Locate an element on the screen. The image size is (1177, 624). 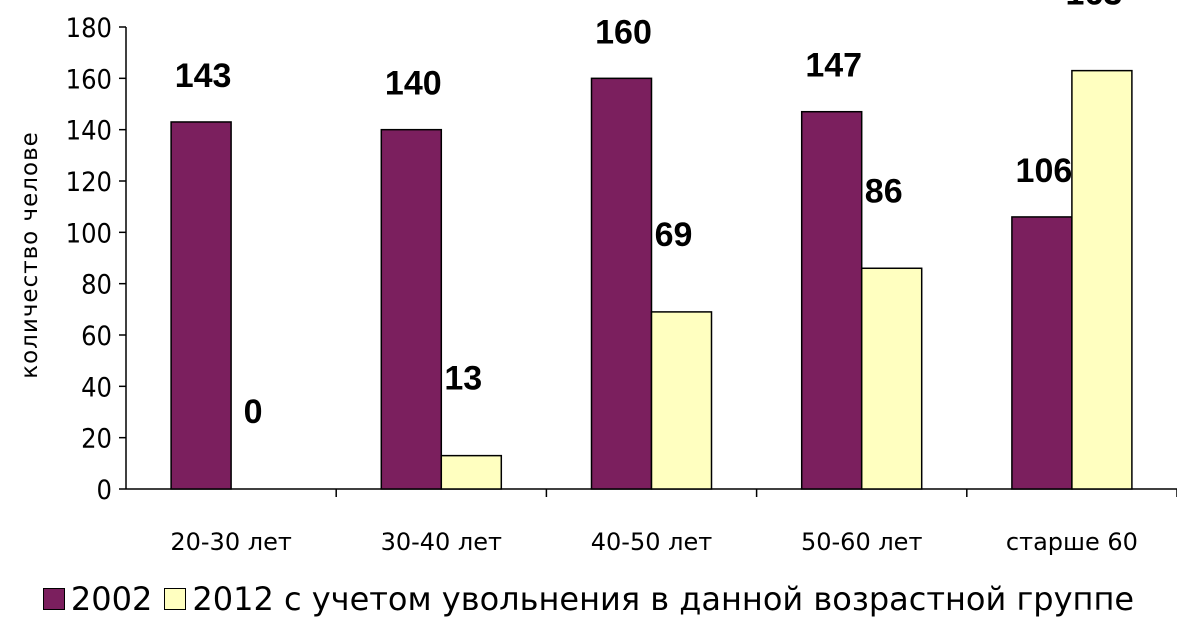
y-tick-label: 120 is located at coordinates (89, 182).